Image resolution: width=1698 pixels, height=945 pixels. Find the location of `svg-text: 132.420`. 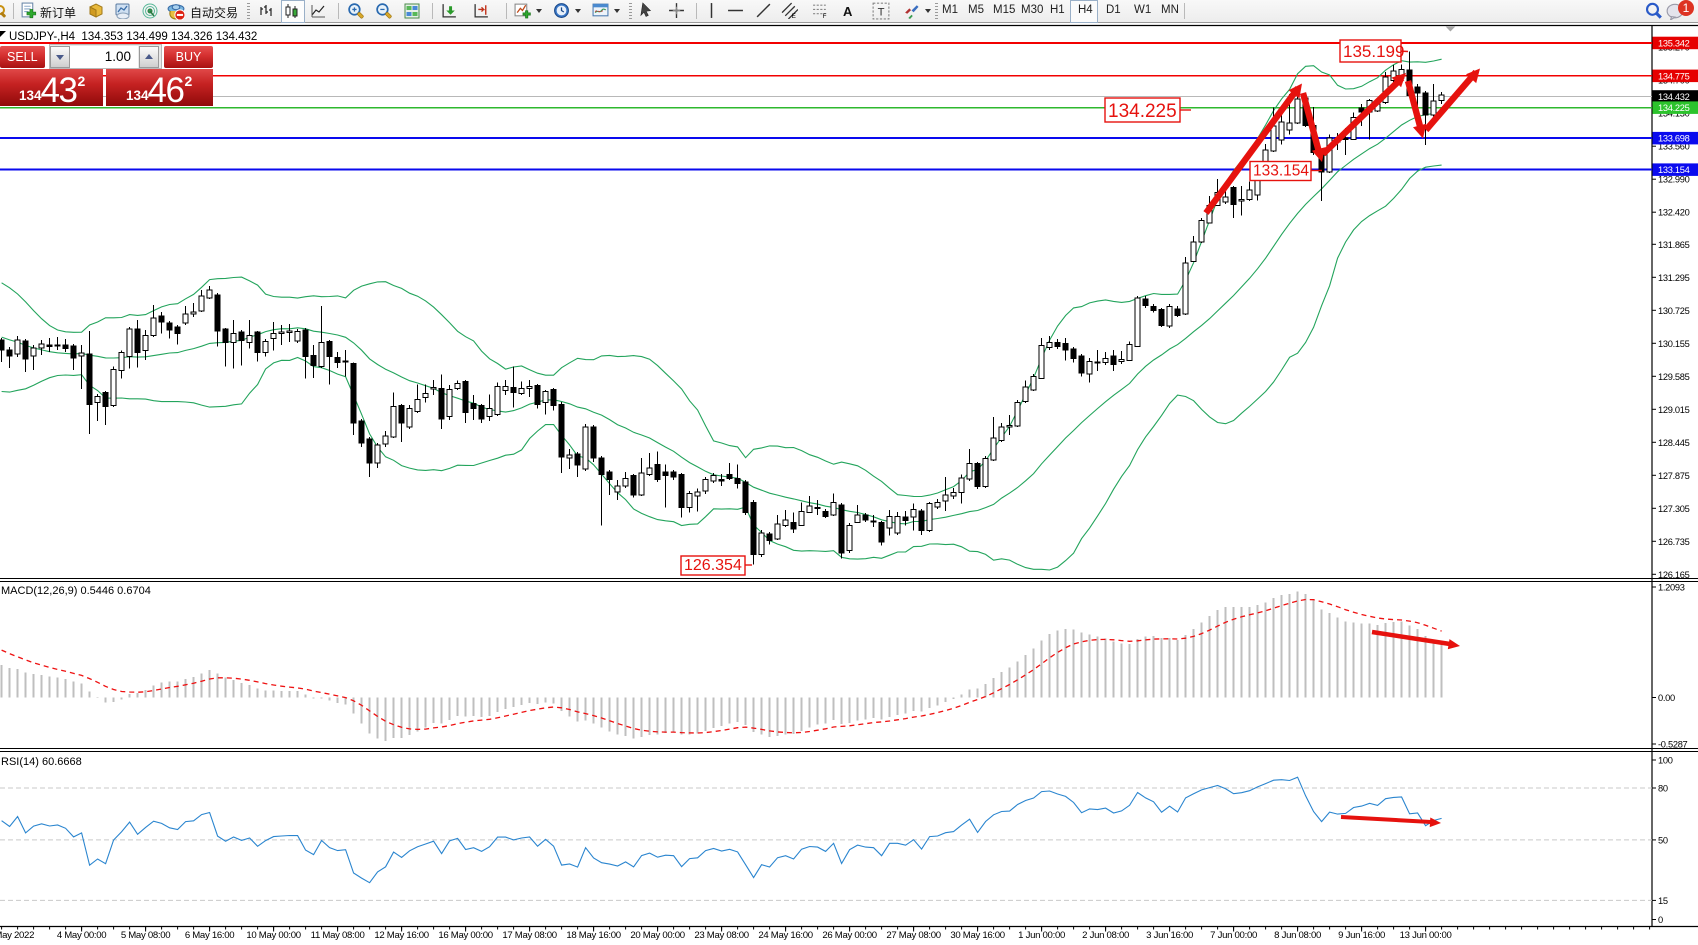

svg-text: 132.420 is located at coordinates (1674, 213).